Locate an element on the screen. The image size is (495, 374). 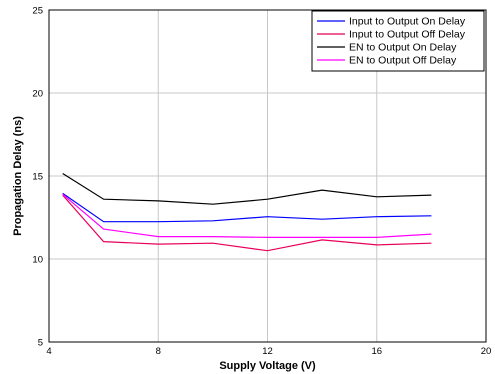
legend-label: EN to Output On Delay is located at coordinates (403, 48).